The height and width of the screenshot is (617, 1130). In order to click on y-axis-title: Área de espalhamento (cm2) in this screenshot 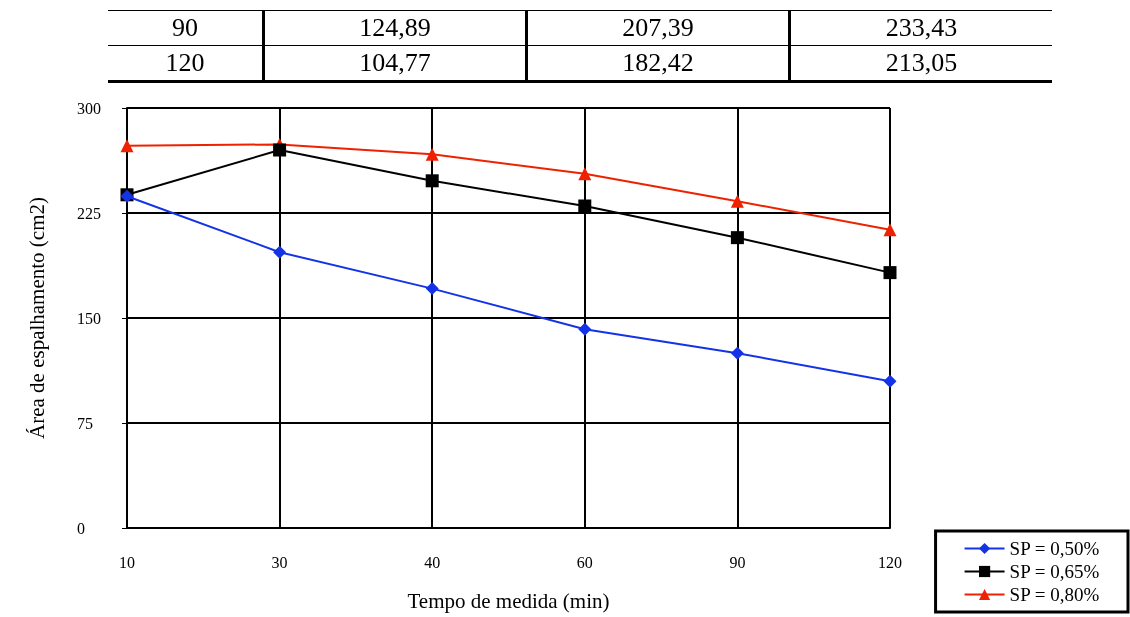, I will do `click(36, 318)`.